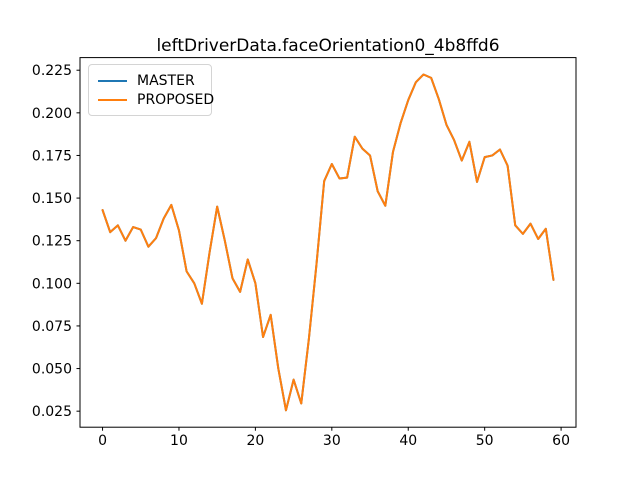 This screenshot has width=640, height=480. I want to click on x-tick-label: 60, so click(561, 441).